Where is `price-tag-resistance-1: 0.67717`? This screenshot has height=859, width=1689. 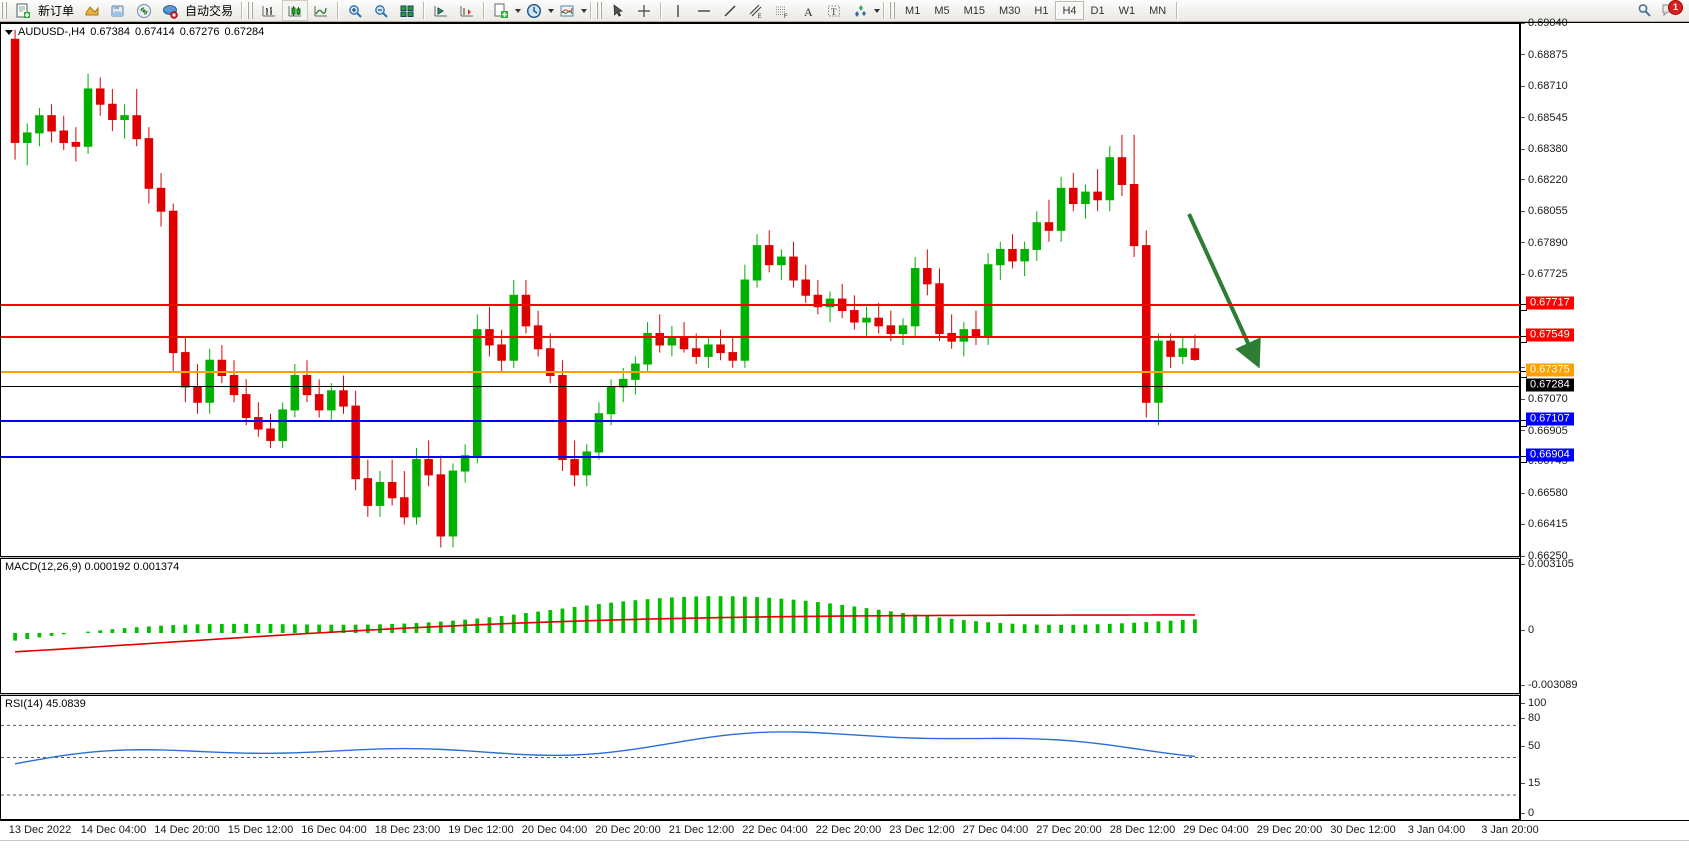
price-tag-resistance-1: 0.67717 is located at coordinates (1550, 303).